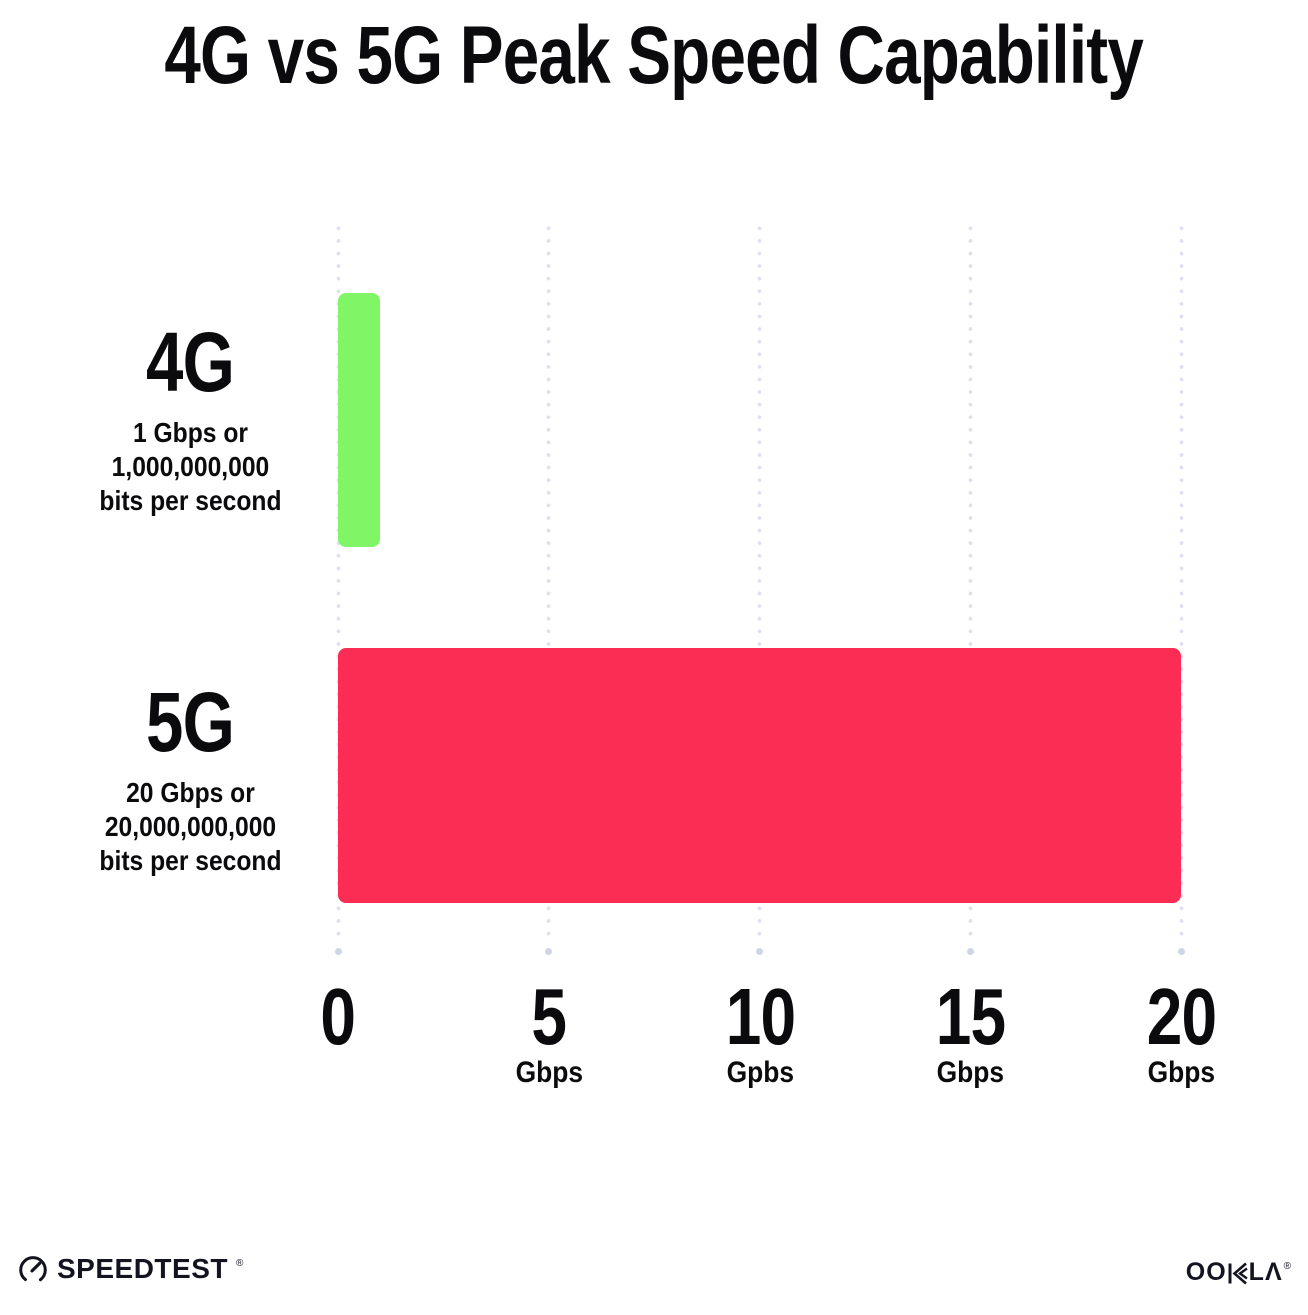 The height and width of the screenshot is (1315, 1308). Describe the element at coordinates (970, 1016) in the screenshot. I see `x-tick-15-value: 15` at that location.